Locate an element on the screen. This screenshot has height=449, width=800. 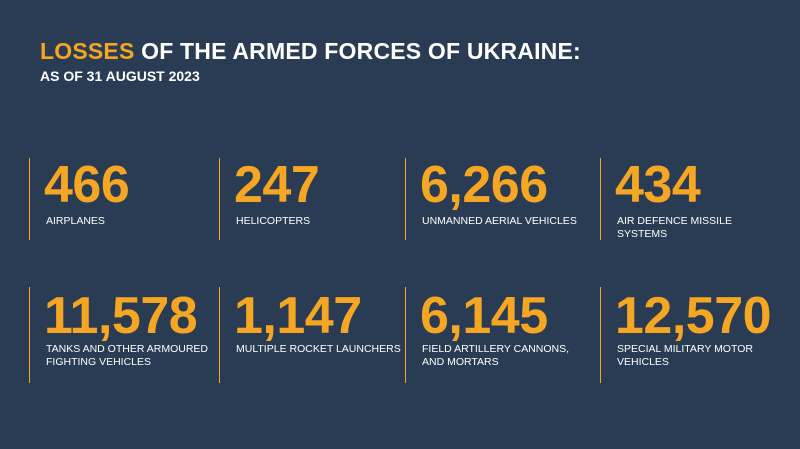
stat-mlrs: 1,147 MULTIPLE ROCKET LAUNCHERS is located at coordinates (310, 335).